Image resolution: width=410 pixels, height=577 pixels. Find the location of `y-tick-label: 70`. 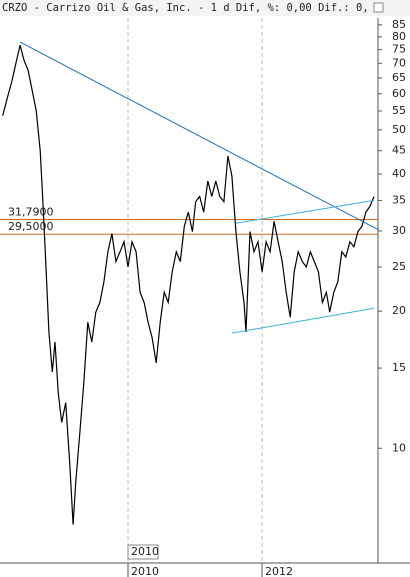

y-tick-label: 70 is located at coordinates (399, 62).